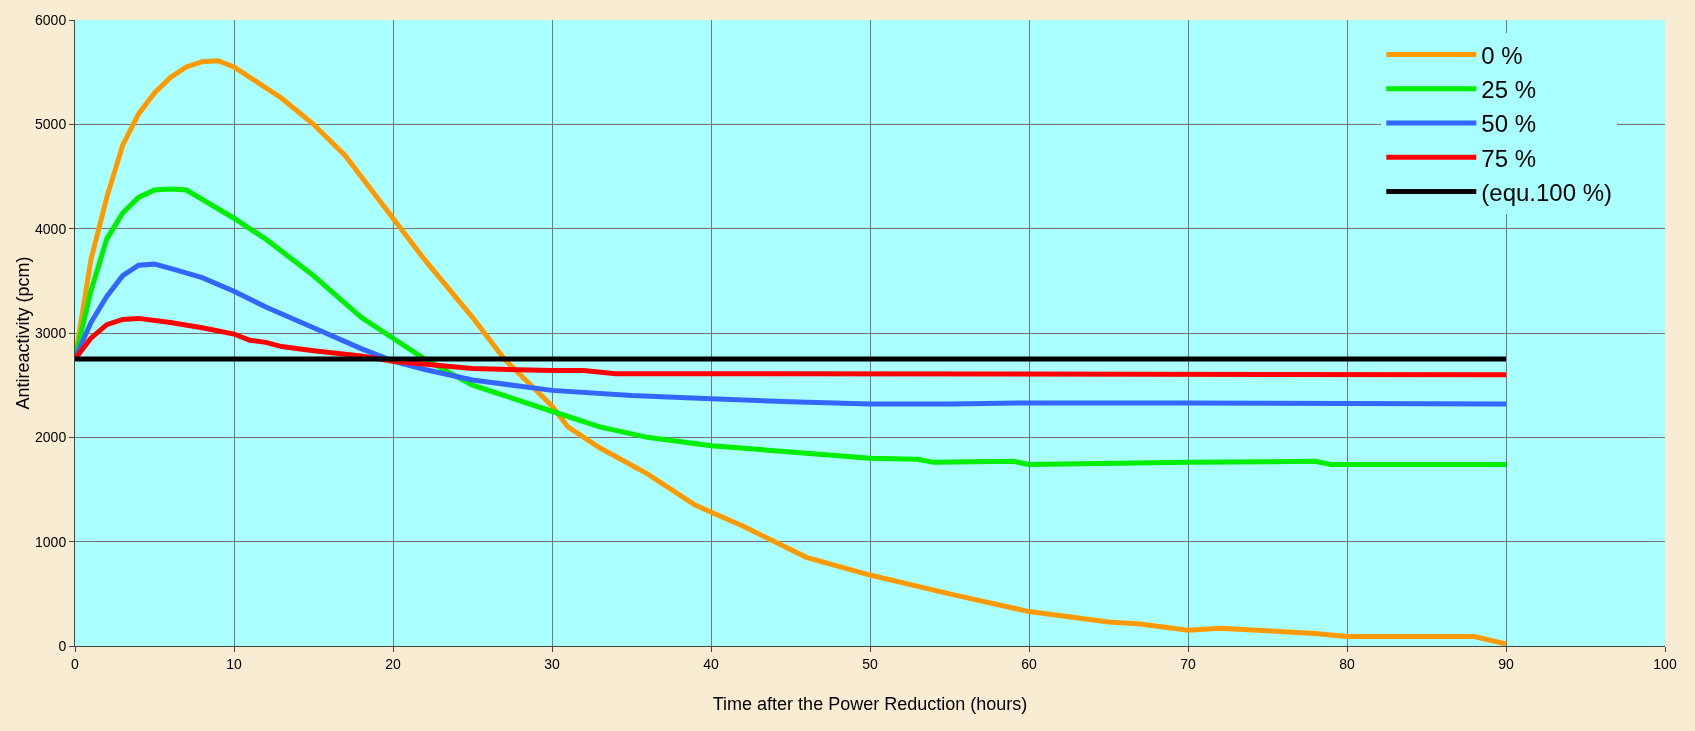 This screenshot has width=1695, height=731. What do you see at coordinates (1506, 663) in the screenshot?
I see `x-tick-label: 90` at bounding box center [1506, 663].